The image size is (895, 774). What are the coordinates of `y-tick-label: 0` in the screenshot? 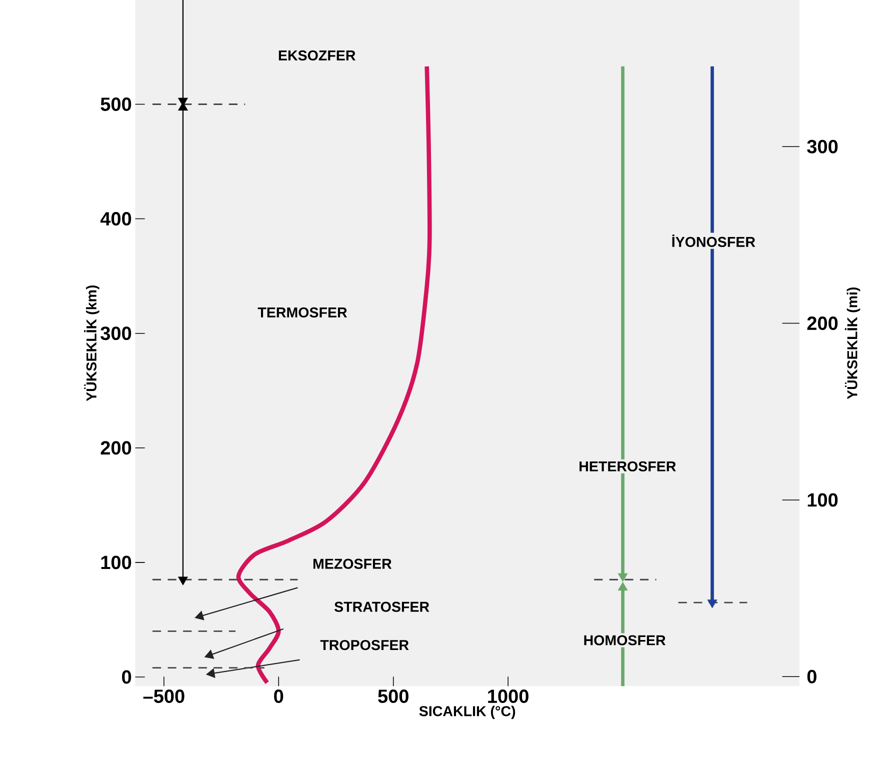 It's located at (127, 677).